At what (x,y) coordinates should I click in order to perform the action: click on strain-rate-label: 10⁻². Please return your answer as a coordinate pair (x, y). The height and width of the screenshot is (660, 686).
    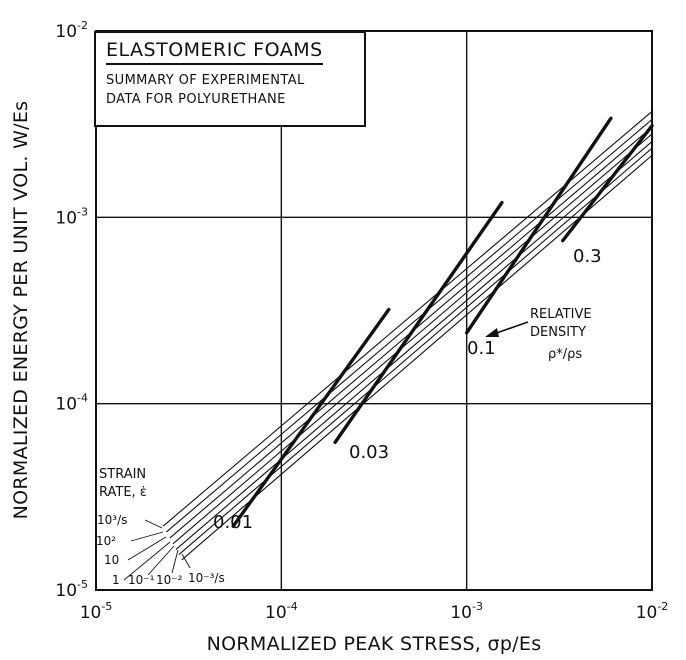
    Looking at the image, I should click on (169, 580).